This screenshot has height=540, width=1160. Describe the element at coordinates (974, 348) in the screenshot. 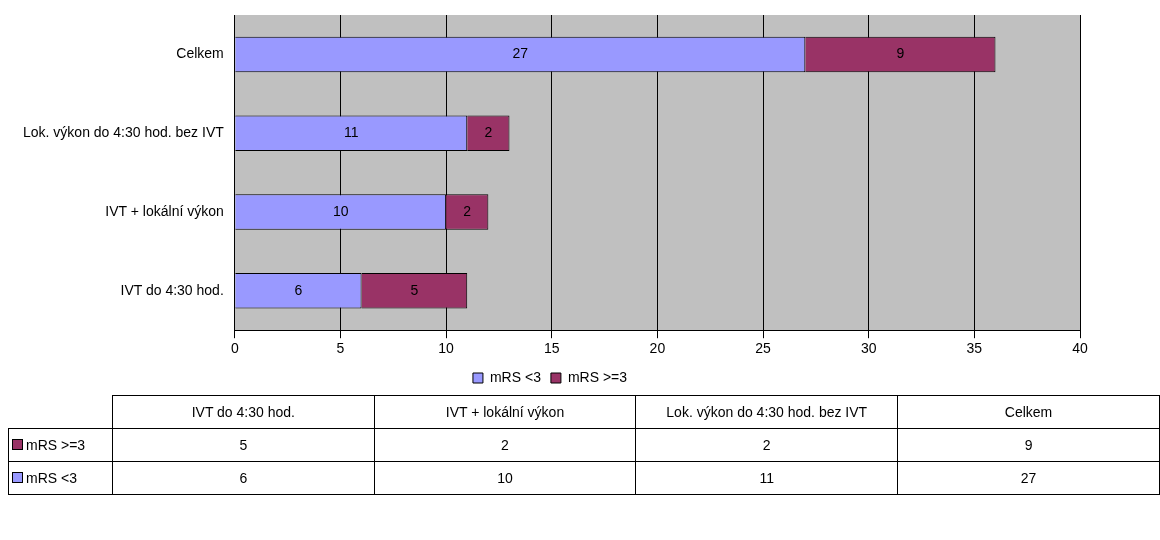

I see `x-tick-label: 35` at that location.